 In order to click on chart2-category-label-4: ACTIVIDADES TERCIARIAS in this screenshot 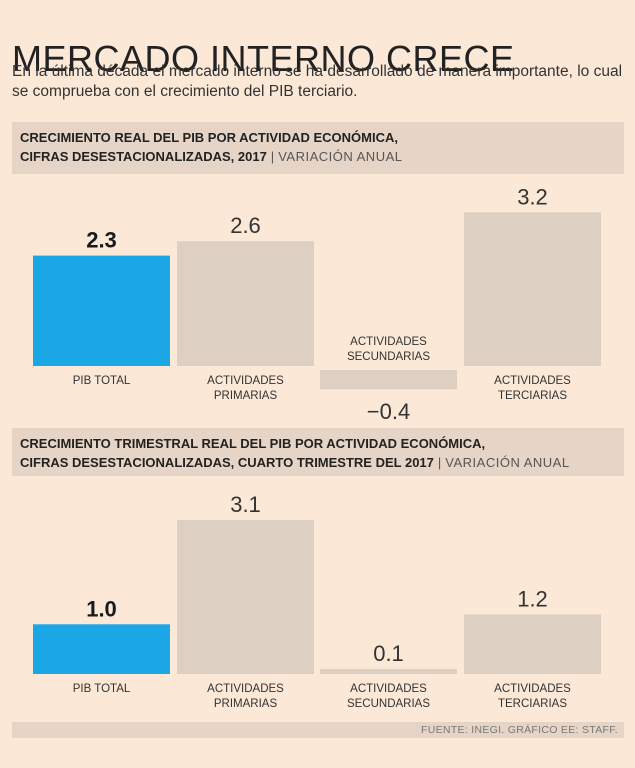, I will do `click(532, 696)`.